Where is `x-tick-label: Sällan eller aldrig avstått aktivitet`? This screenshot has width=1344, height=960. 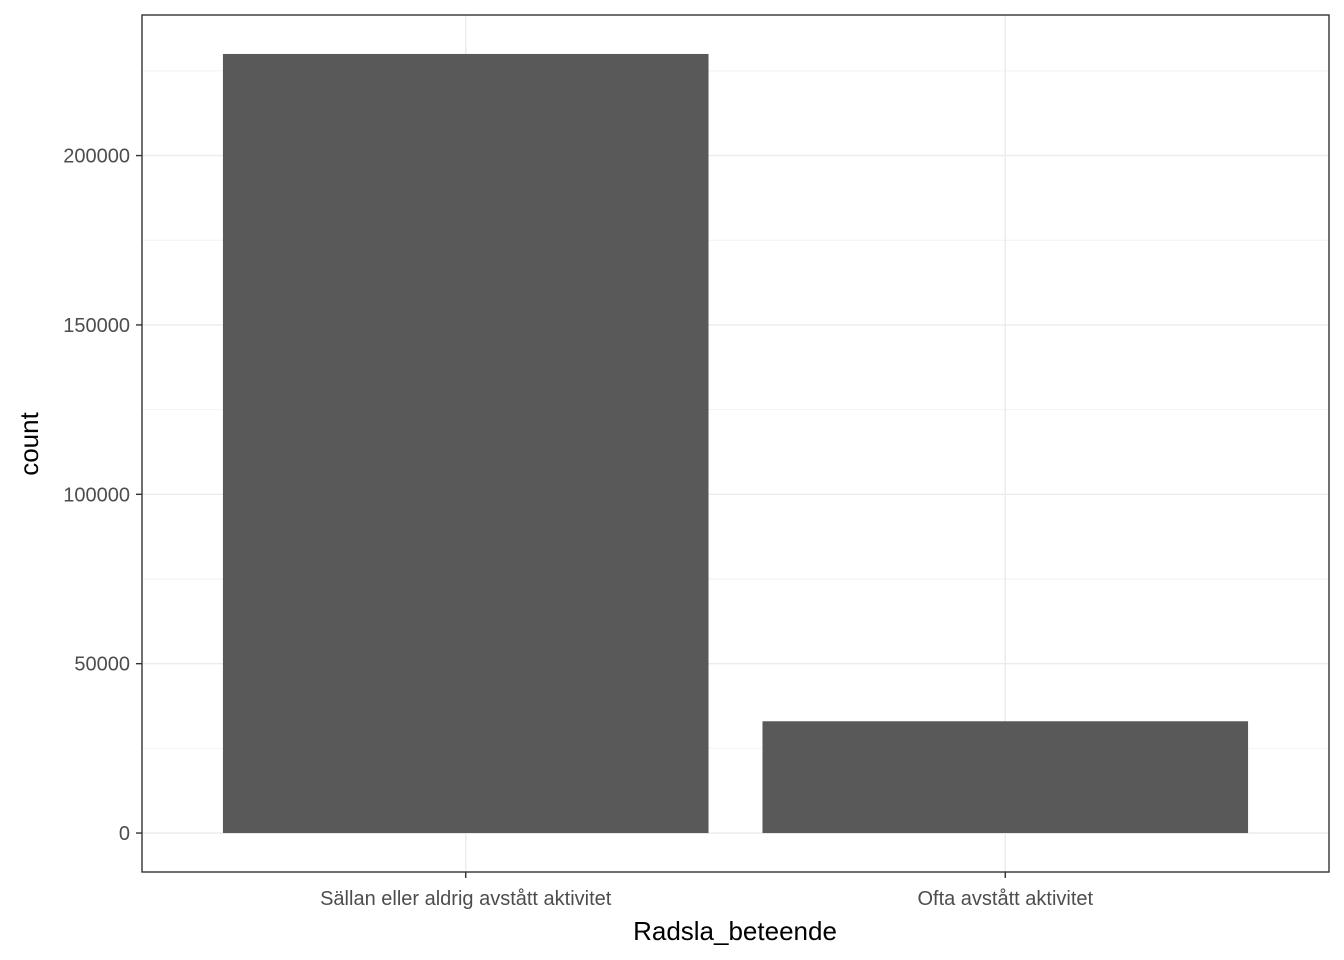
x-tick-label: Sällan eller aldrig avstått aktivitet is located at coordinates (466, 899).